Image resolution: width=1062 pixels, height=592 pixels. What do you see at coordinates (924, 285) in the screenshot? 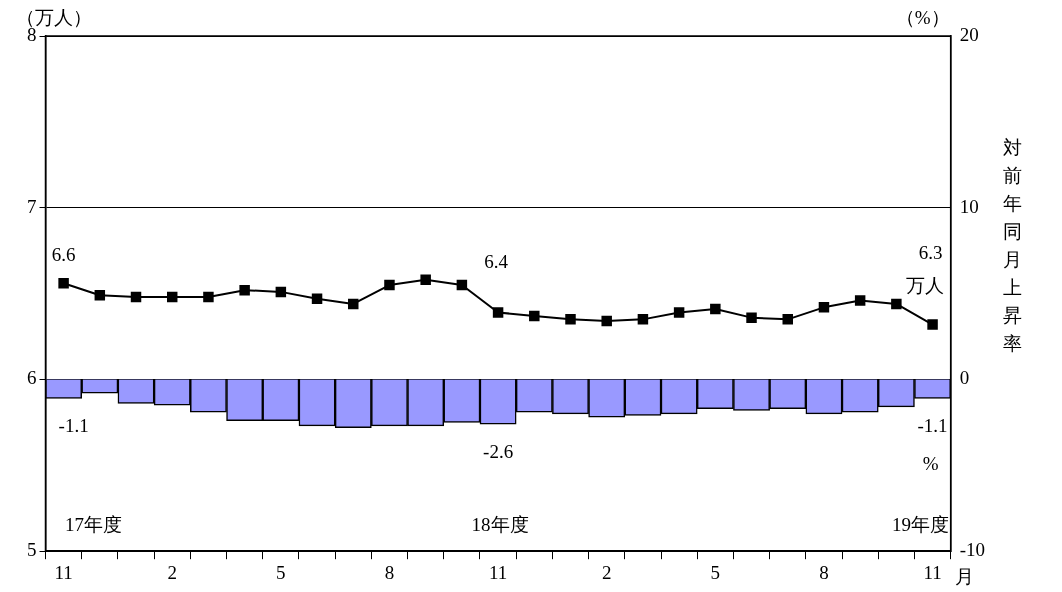
I see `annotation: 万人` at bounding box center [924, 285].